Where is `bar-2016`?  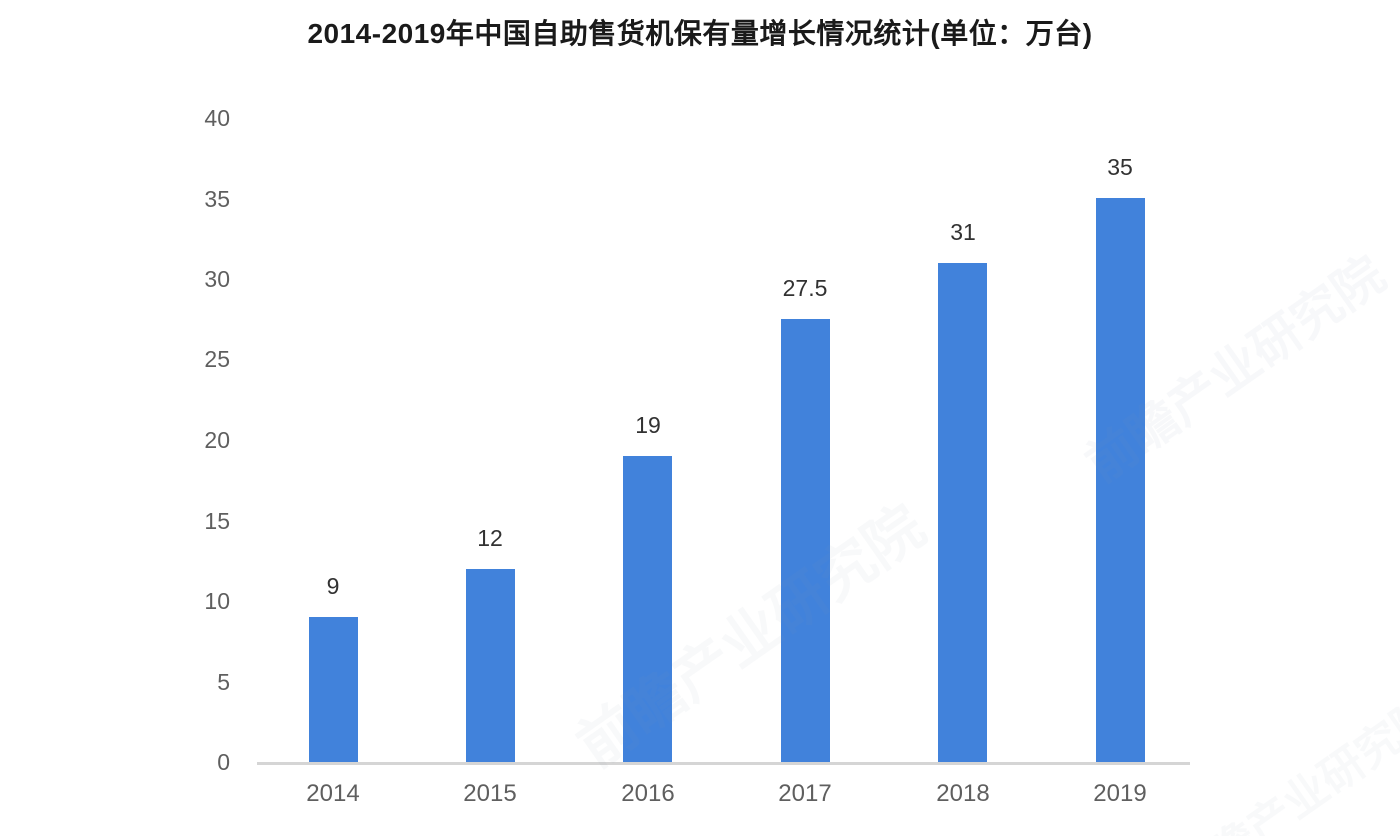 bar-2016 is located at coordinates (647, 609).